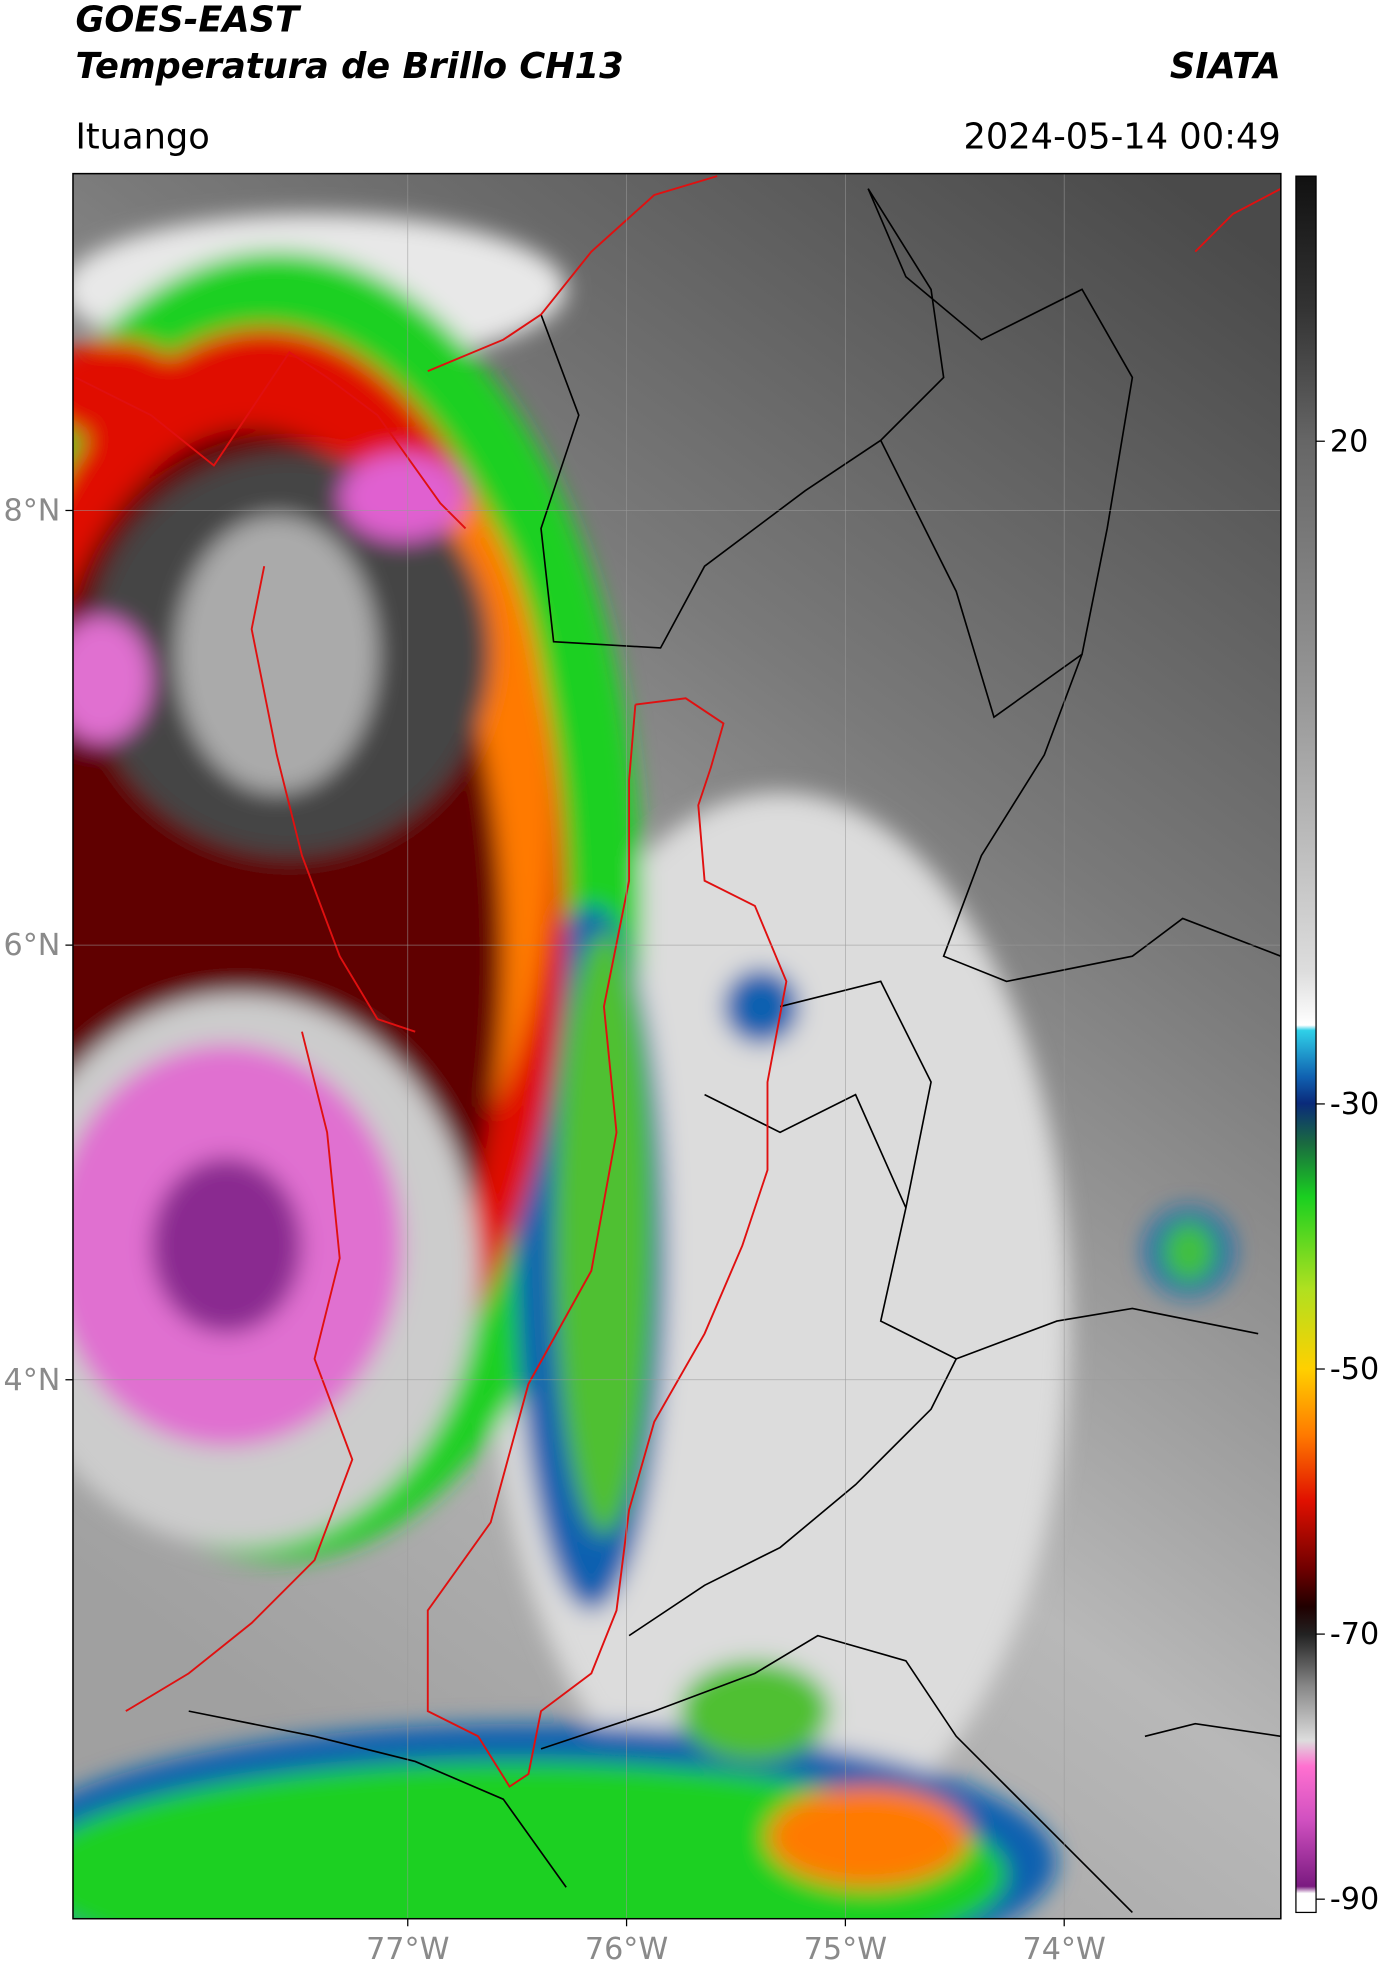 The height and width of the screenshot is (1981, 1384). Describe the element at coordinates (142, 136) in the screenshot. I see `location: Ituango` at that location.